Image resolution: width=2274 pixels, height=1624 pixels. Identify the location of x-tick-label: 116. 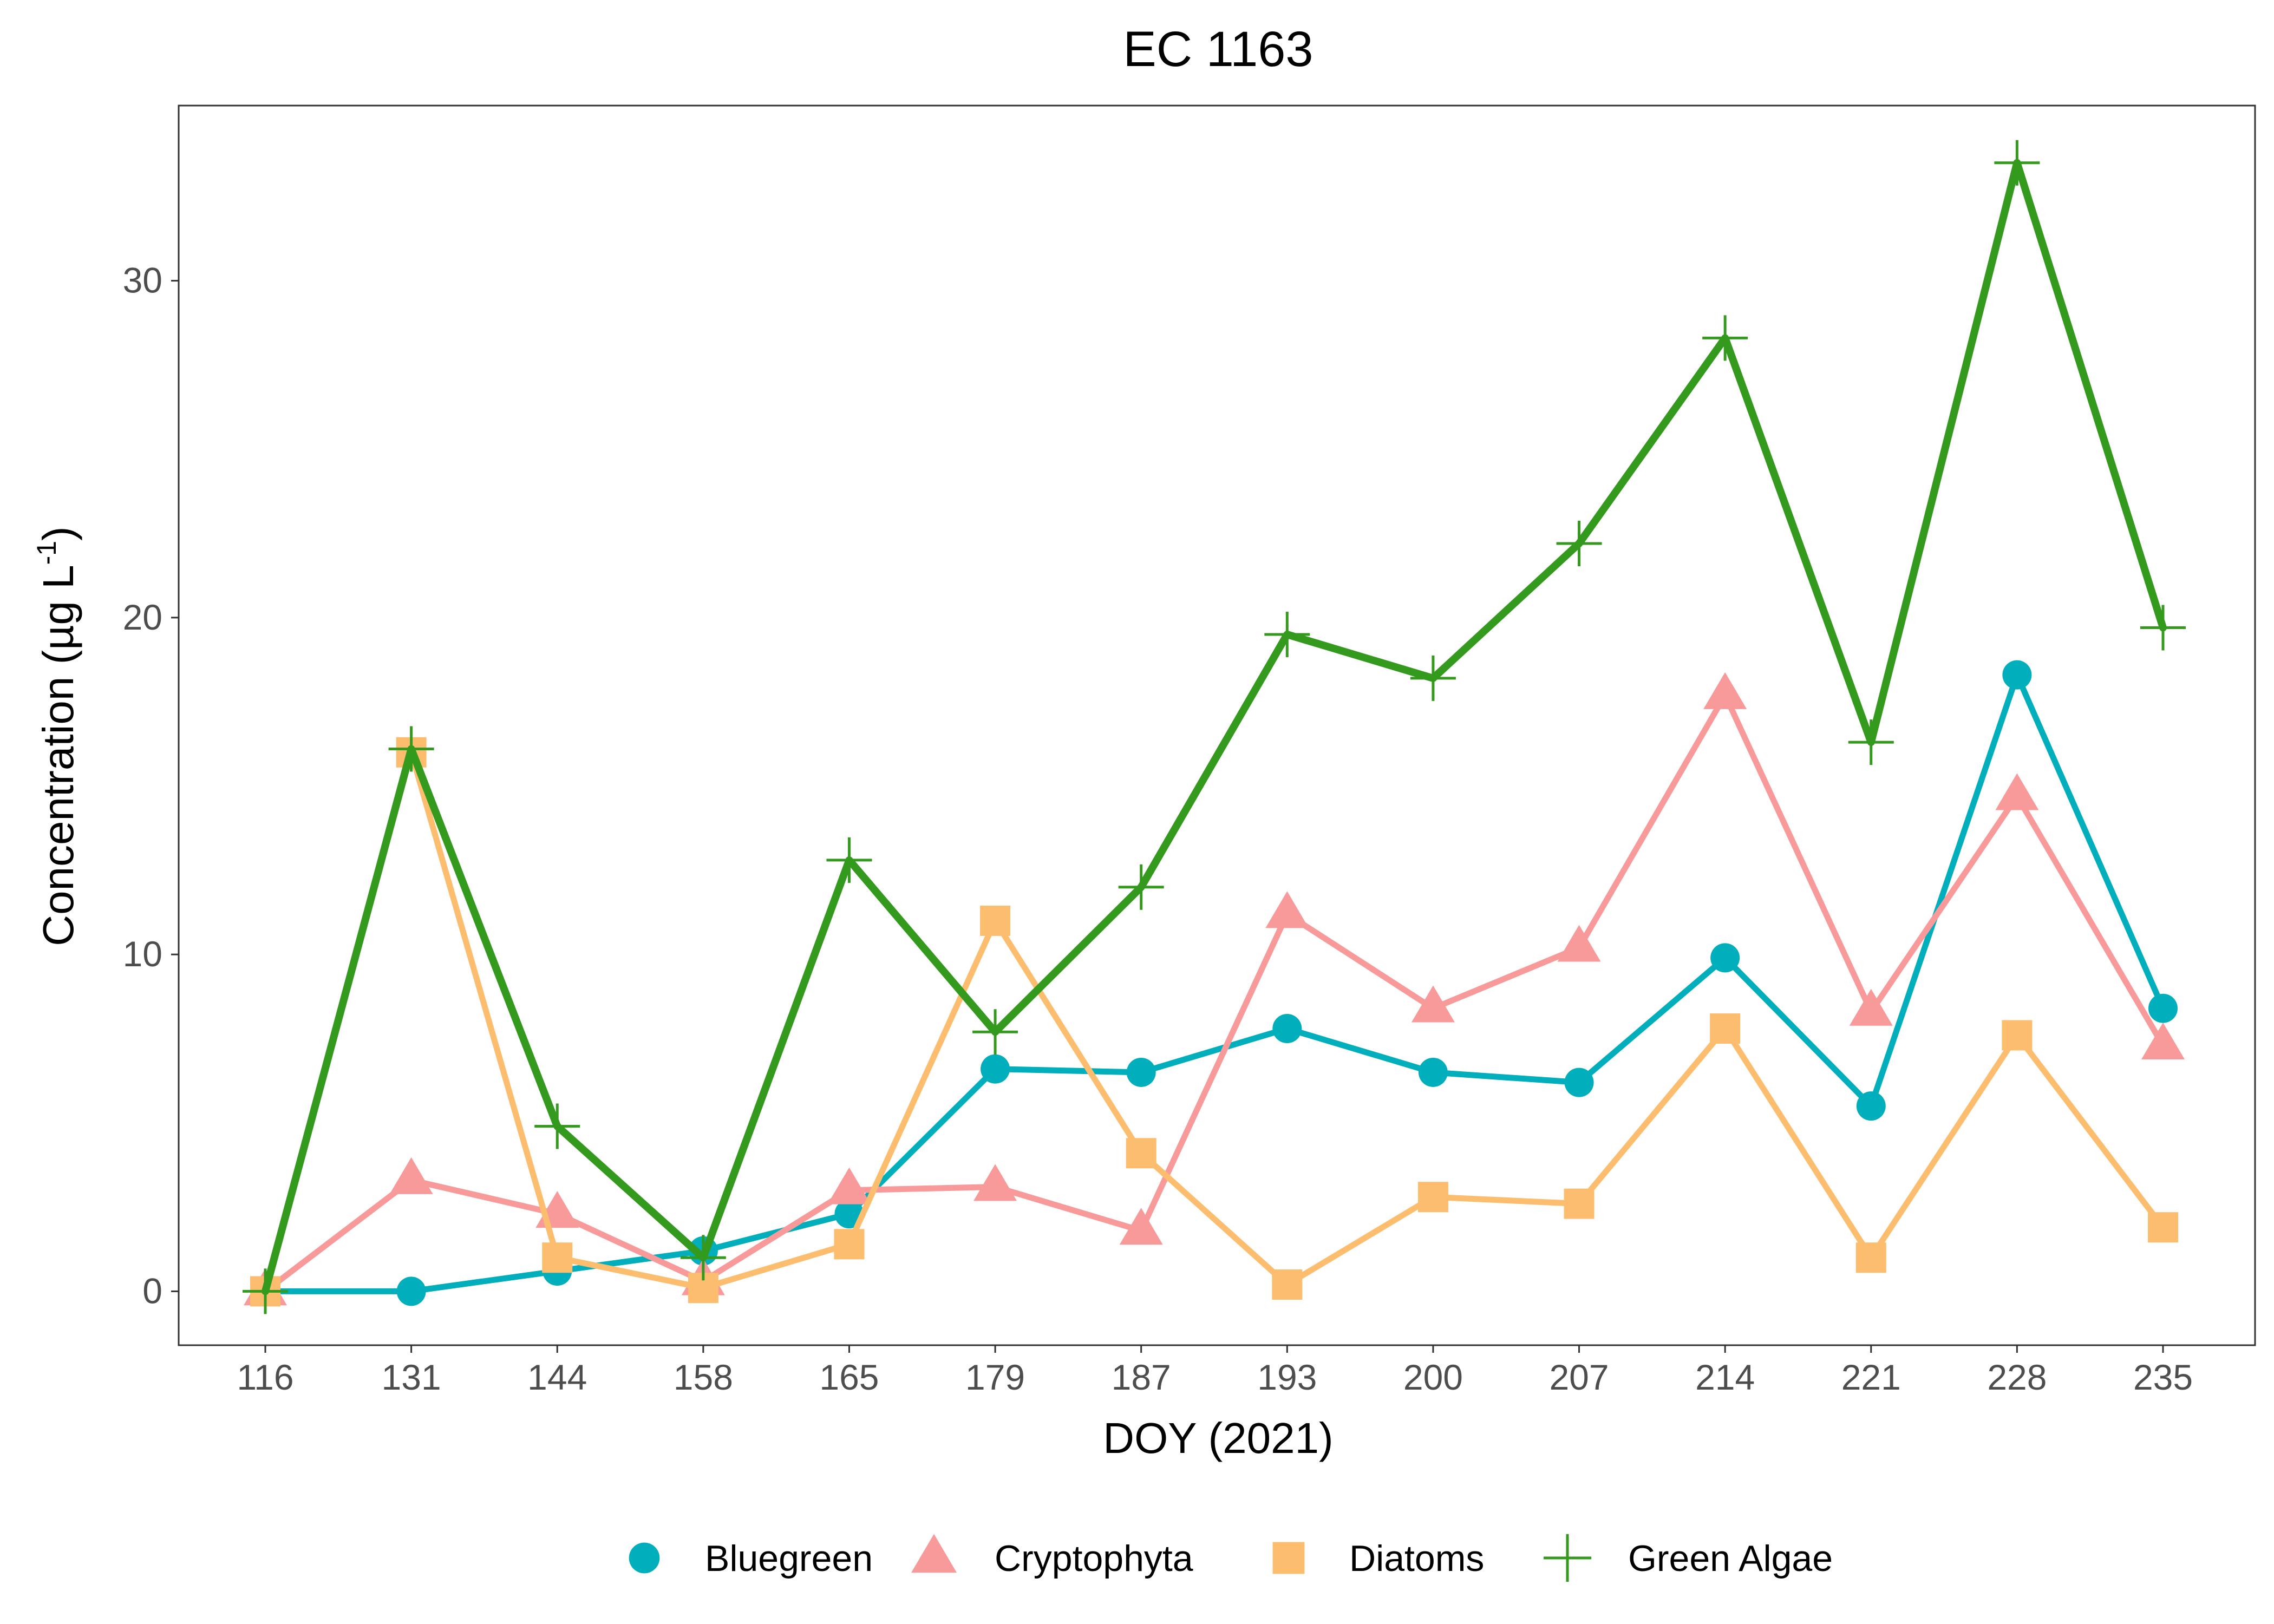
(265, 1377).